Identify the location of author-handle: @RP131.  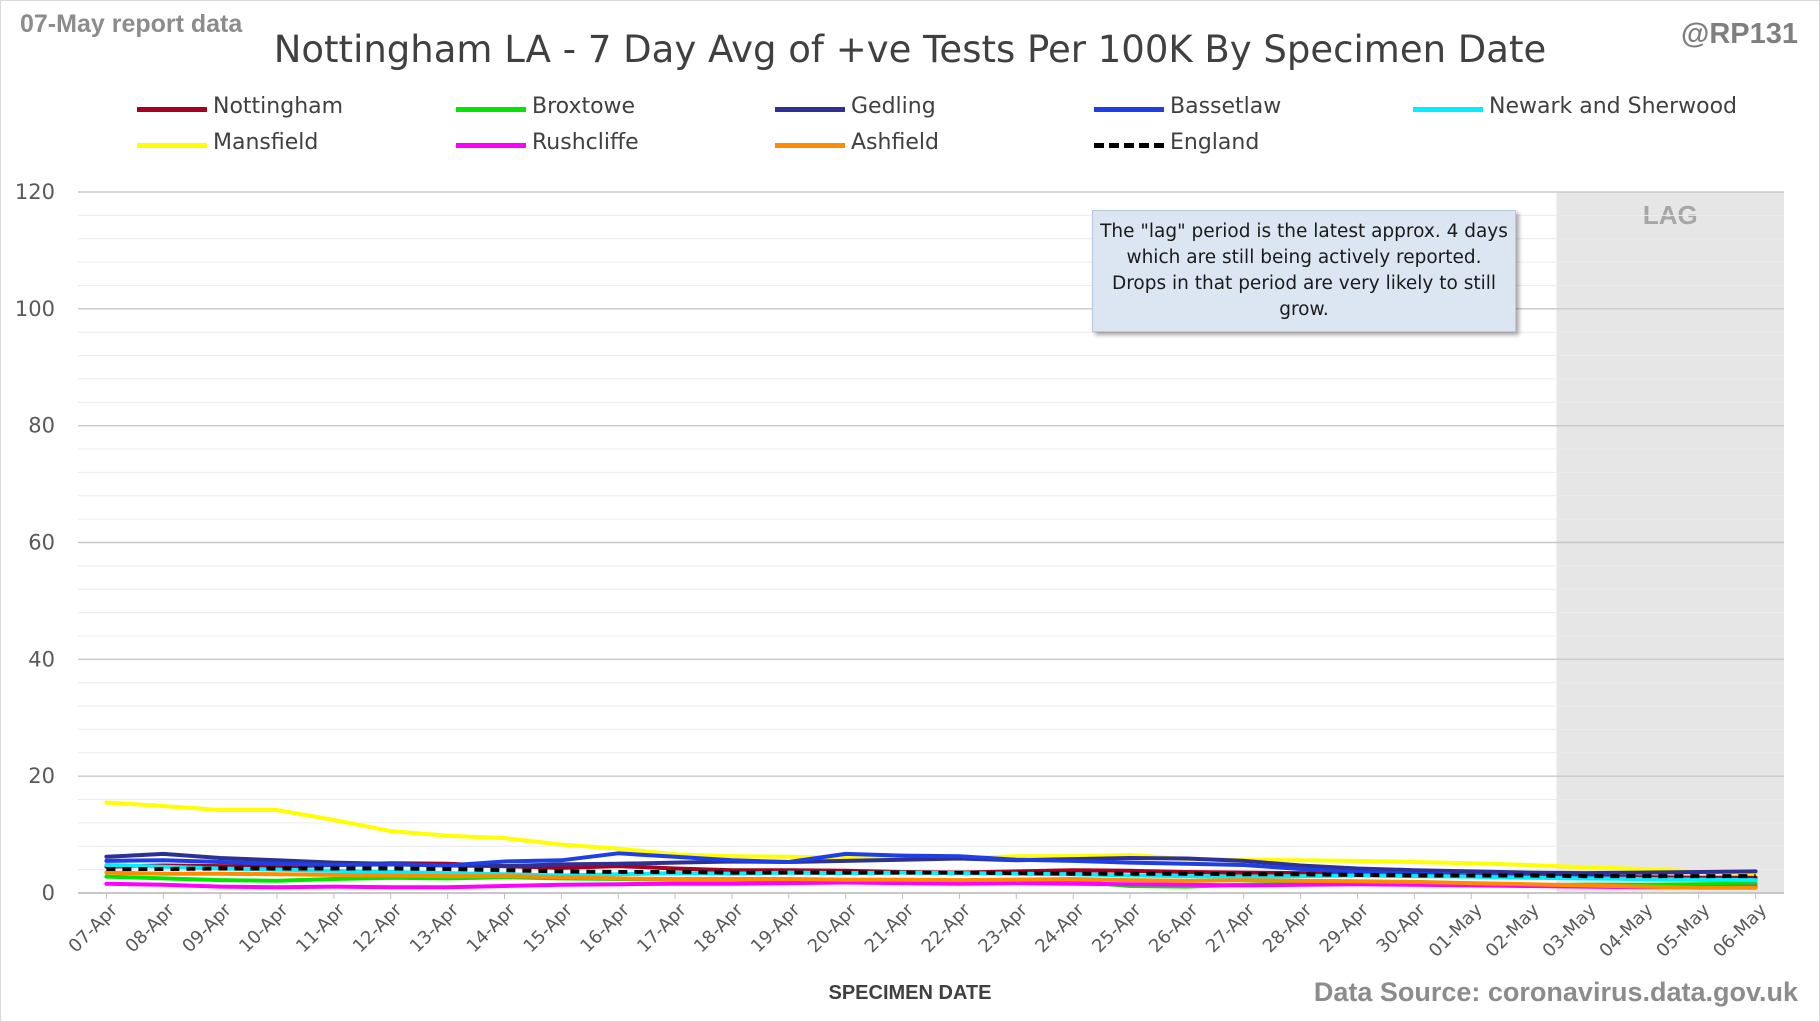
(1739, 34).